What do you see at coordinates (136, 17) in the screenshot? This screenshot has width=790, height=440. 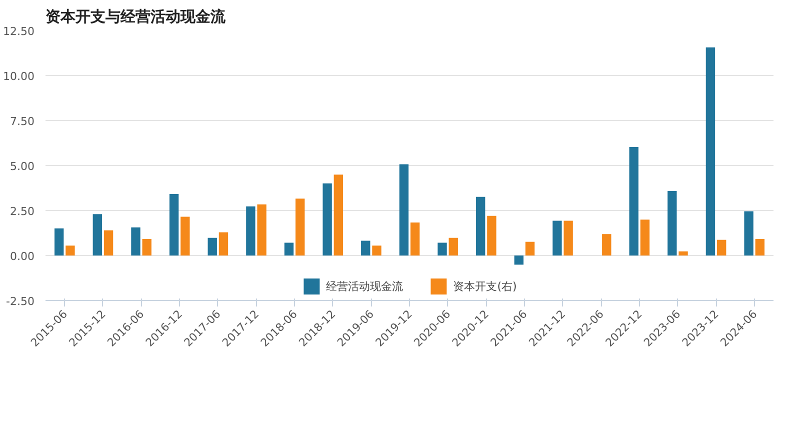 I see `chart-title: 资本开支与经营活动现金流` at bounding box center [136, 17].